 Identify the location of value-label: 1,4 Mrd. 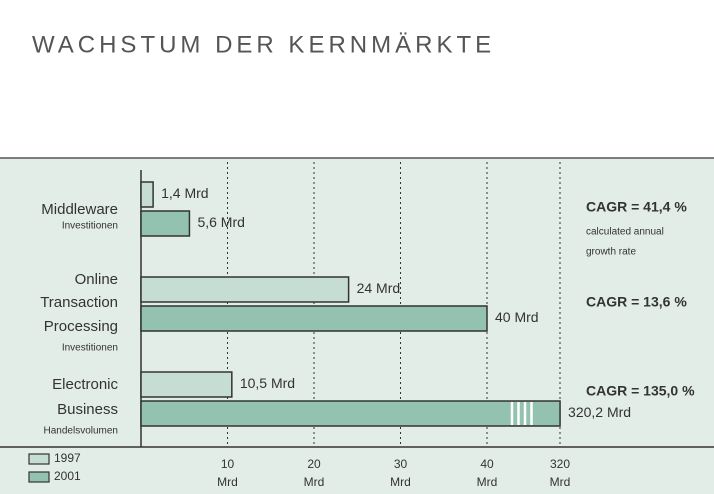
(184, 193).